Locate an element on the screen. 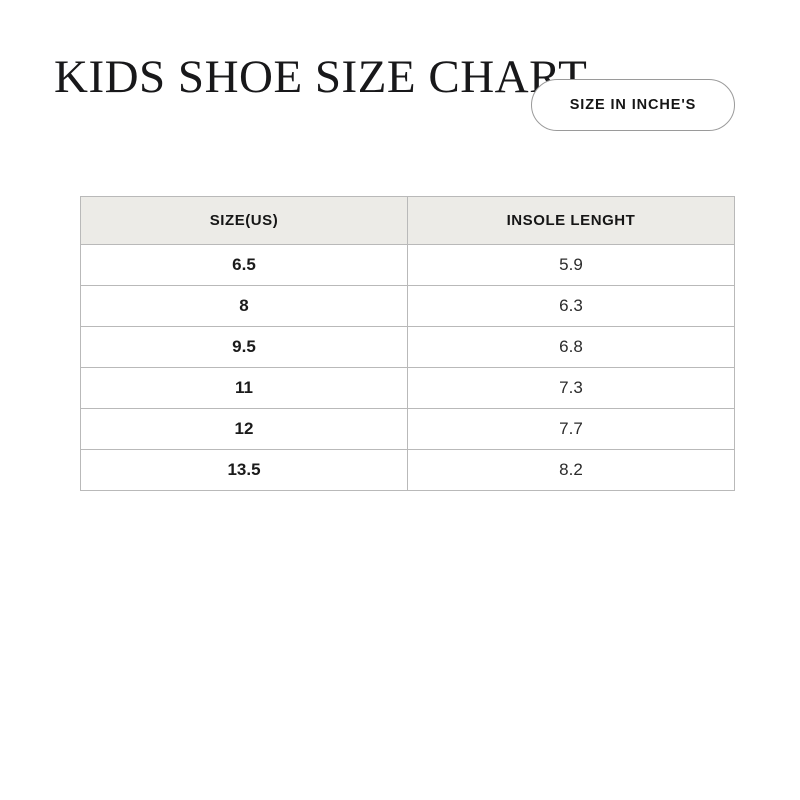  table-header-row: SIZE(US) INSOLE LENGHT is located at coordinates (407, 220).